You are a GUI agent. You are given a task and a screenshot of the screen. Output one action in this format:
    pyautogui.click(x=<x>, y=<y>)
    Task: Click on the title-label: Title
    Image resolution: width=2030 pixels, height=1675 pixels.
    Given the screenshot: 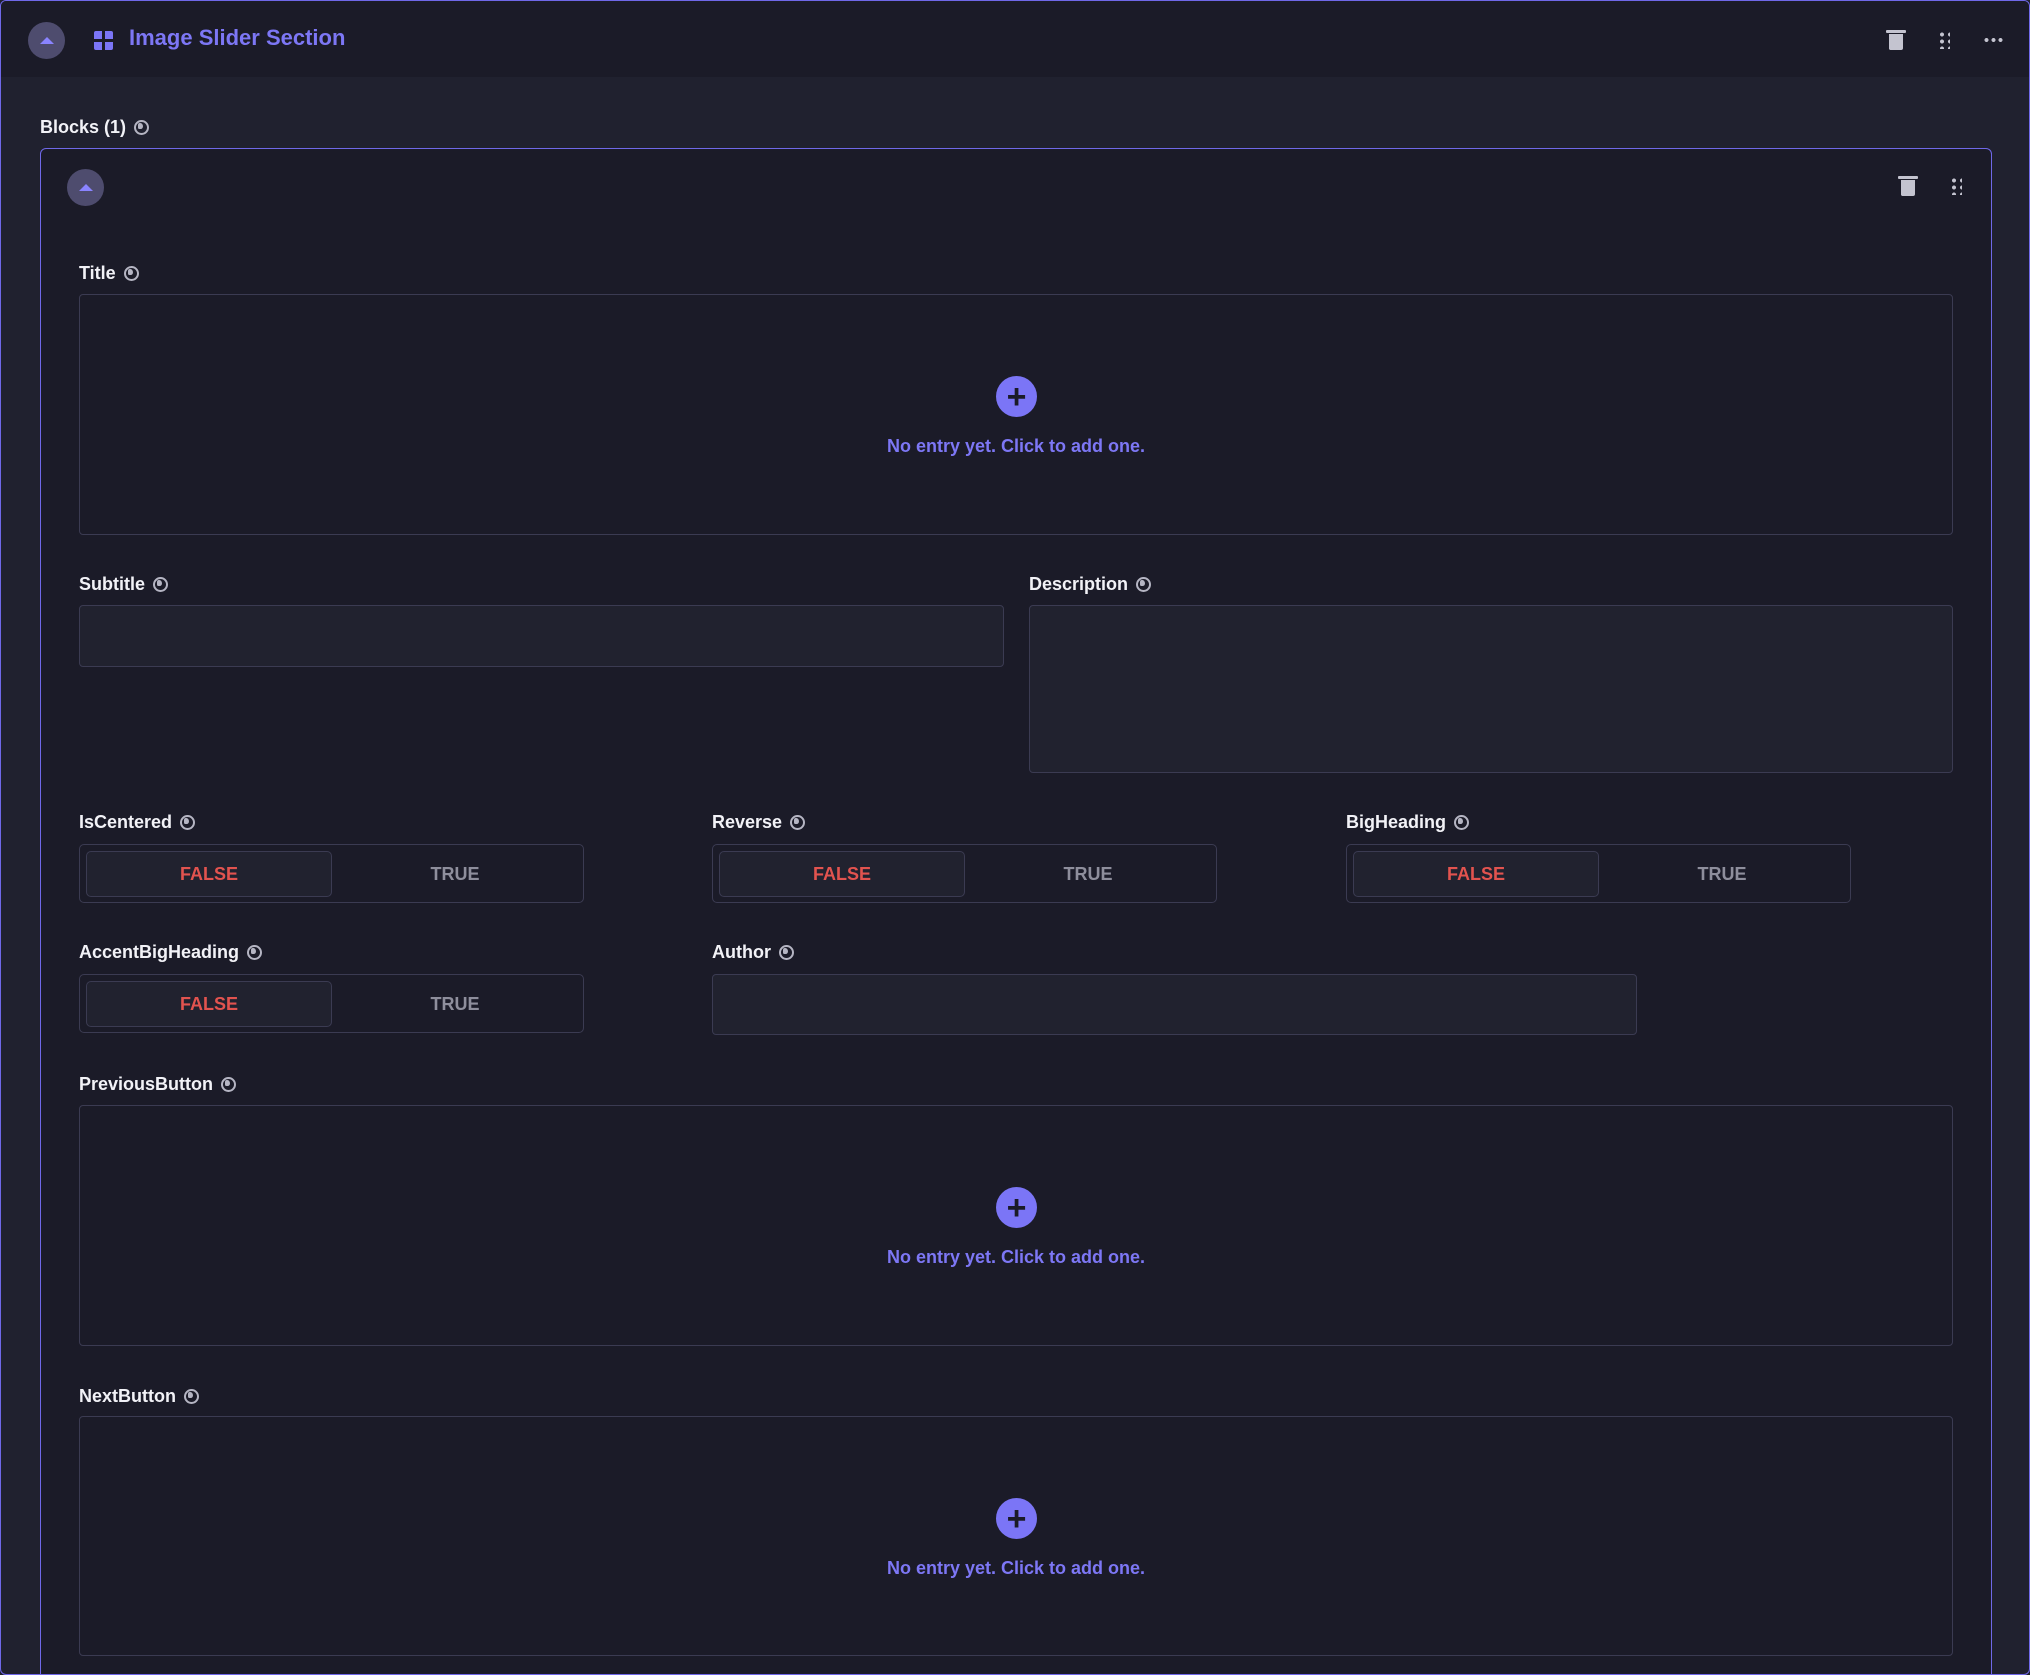 What is the action you would take?
    pyautogui.click(x=109, y=273)
    